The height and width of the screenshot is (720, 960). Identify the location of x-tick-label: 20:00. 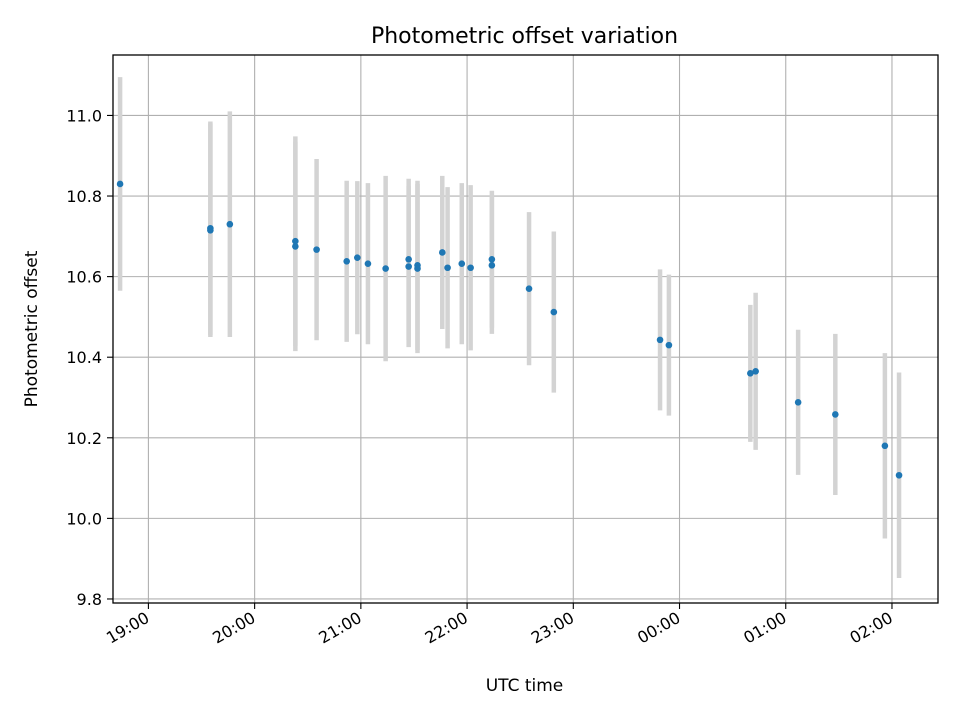
(233, 628).